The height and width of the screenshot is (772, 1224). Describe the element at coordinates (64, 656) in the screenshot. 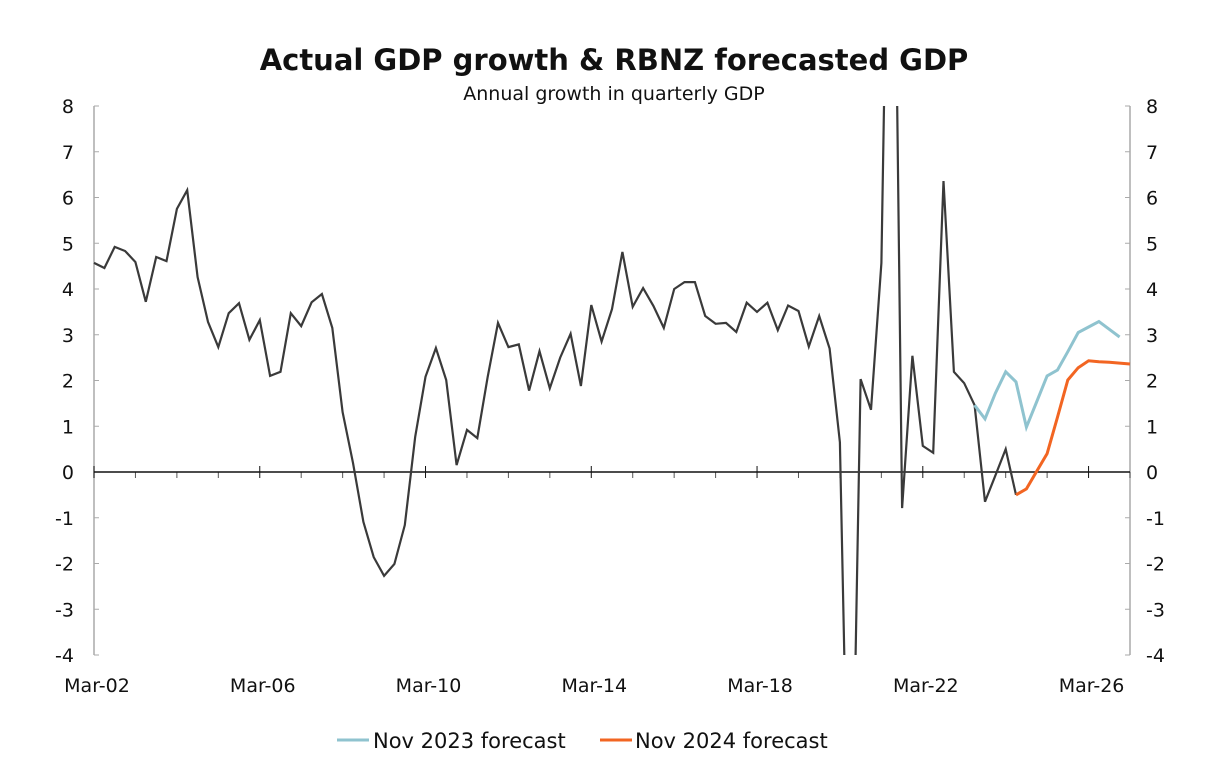

I see `left-y-tick-label: -4` at that location.